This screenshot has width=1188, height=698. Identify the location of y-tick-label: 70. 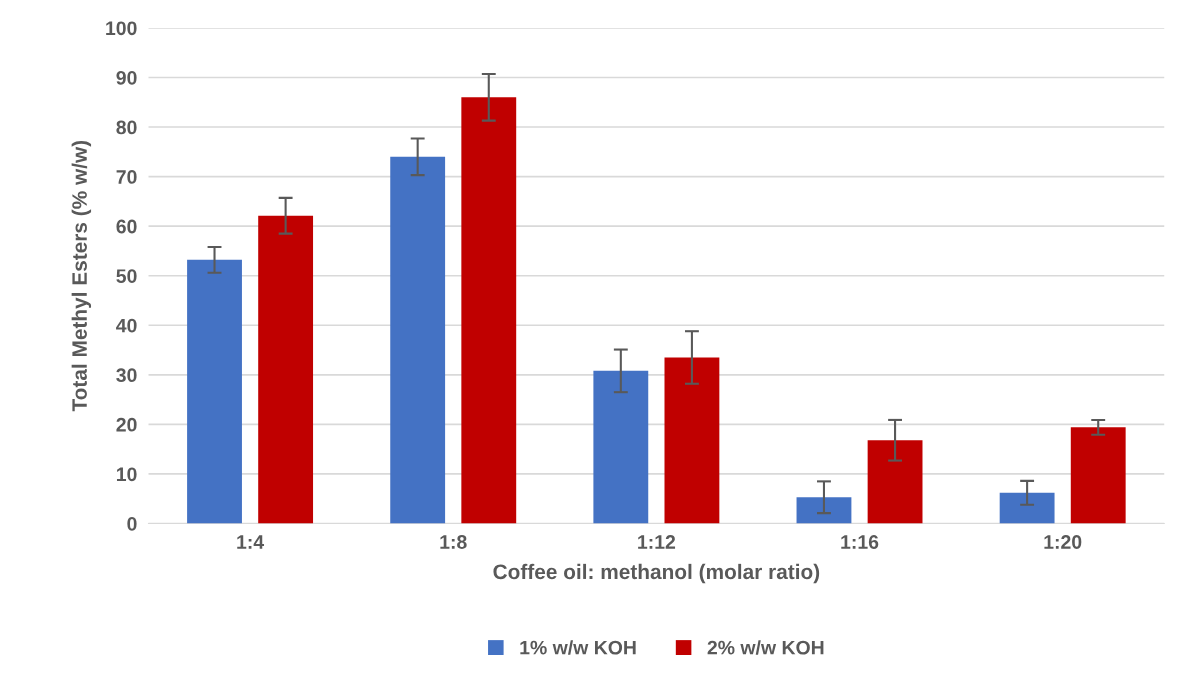
(126, 177).